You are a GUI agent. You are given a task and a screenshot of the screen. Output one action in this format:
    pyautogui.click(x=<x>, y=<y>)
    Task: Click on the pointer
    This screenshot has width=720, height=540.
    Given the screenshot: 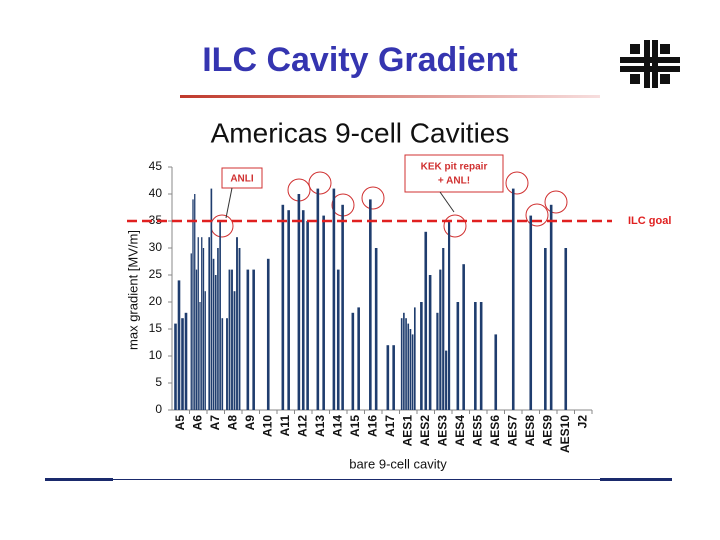 What is the action you would take?
    pyautogui.click(x=447, y=202)
    